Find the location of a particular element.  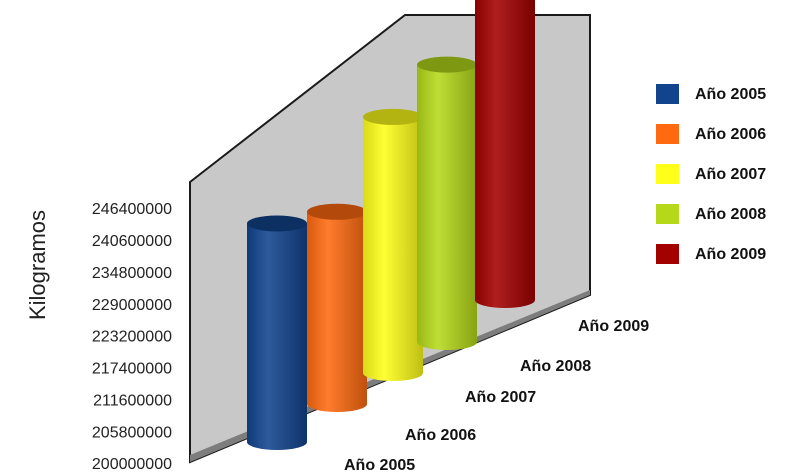

y-tick-label: 205800000 is located at coordinates (132, 432).